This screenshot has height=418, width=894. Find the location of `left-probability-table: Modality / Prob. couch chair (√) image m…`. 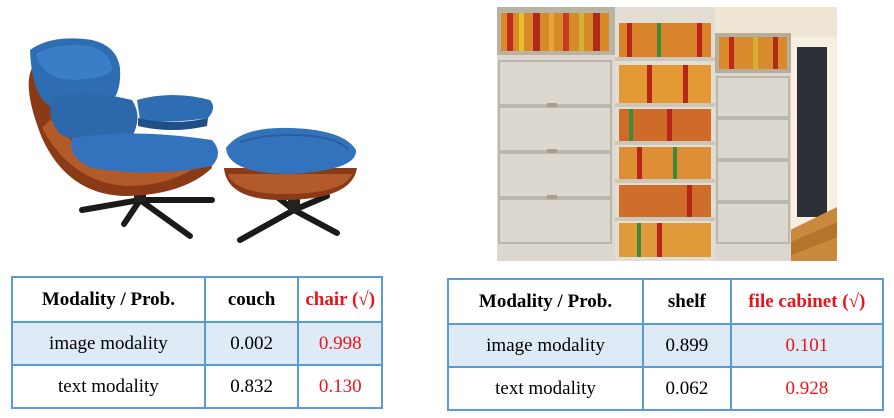

left-probability-table: Modality / Prob. couch chair (√) image m… is located at coordinates (197, 342).